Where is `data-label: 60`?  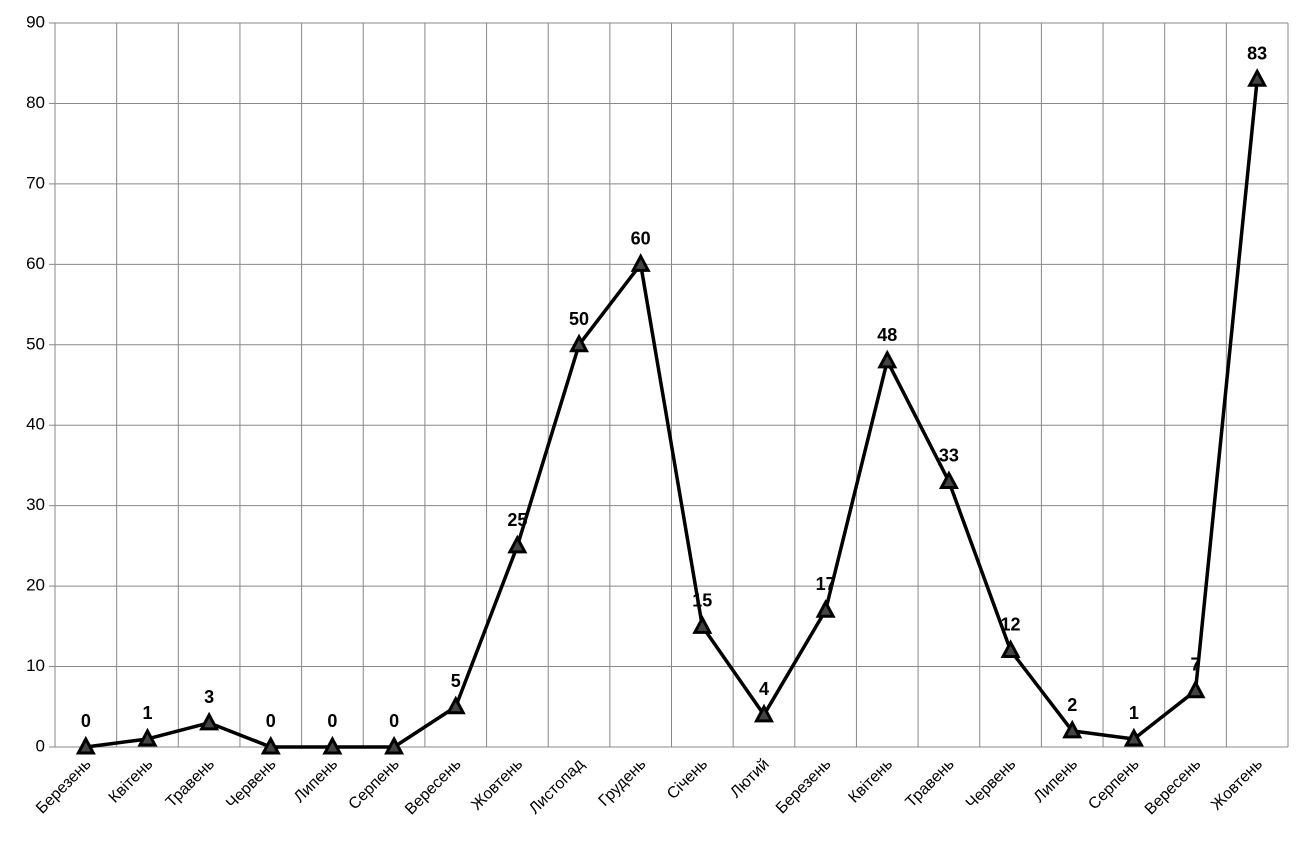
data-label: 60 is located at coordinates (641, 238).